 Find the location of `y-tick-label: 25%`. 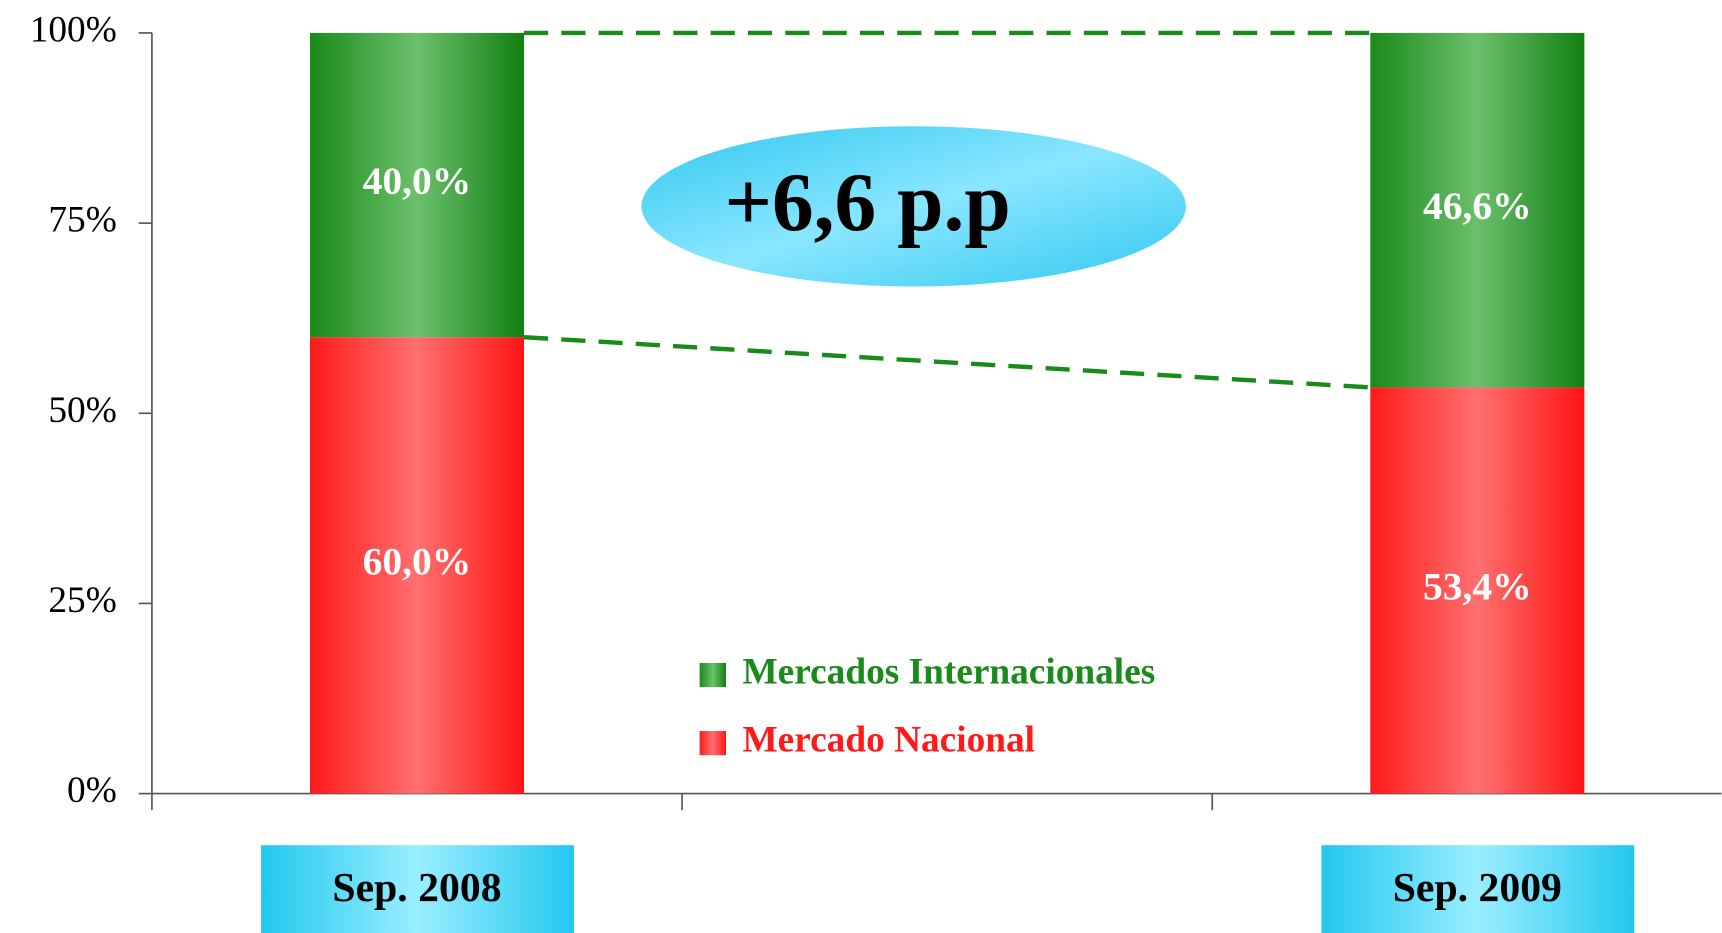

y-tick-label: 25% is located at coordinates (82, 600).